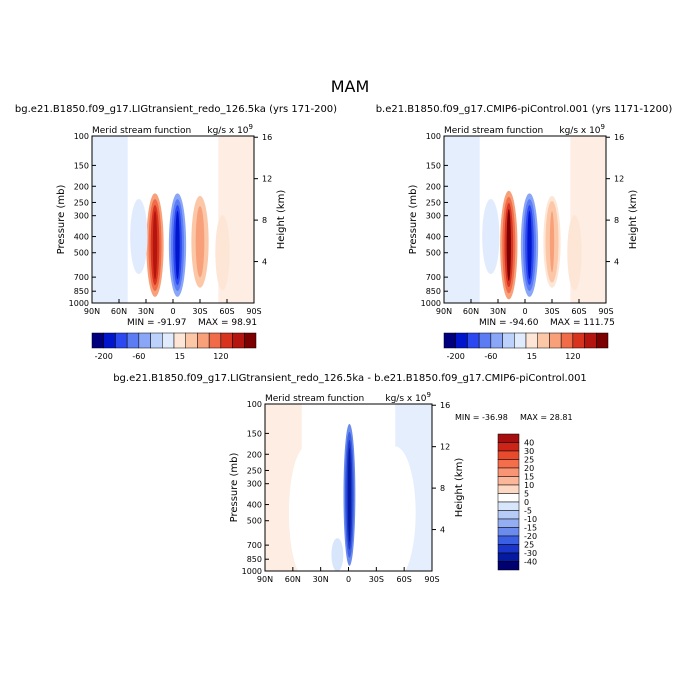 This screenshot has width=700, height=700. I want to click on colorbar-label: 40, so click(529, 443).